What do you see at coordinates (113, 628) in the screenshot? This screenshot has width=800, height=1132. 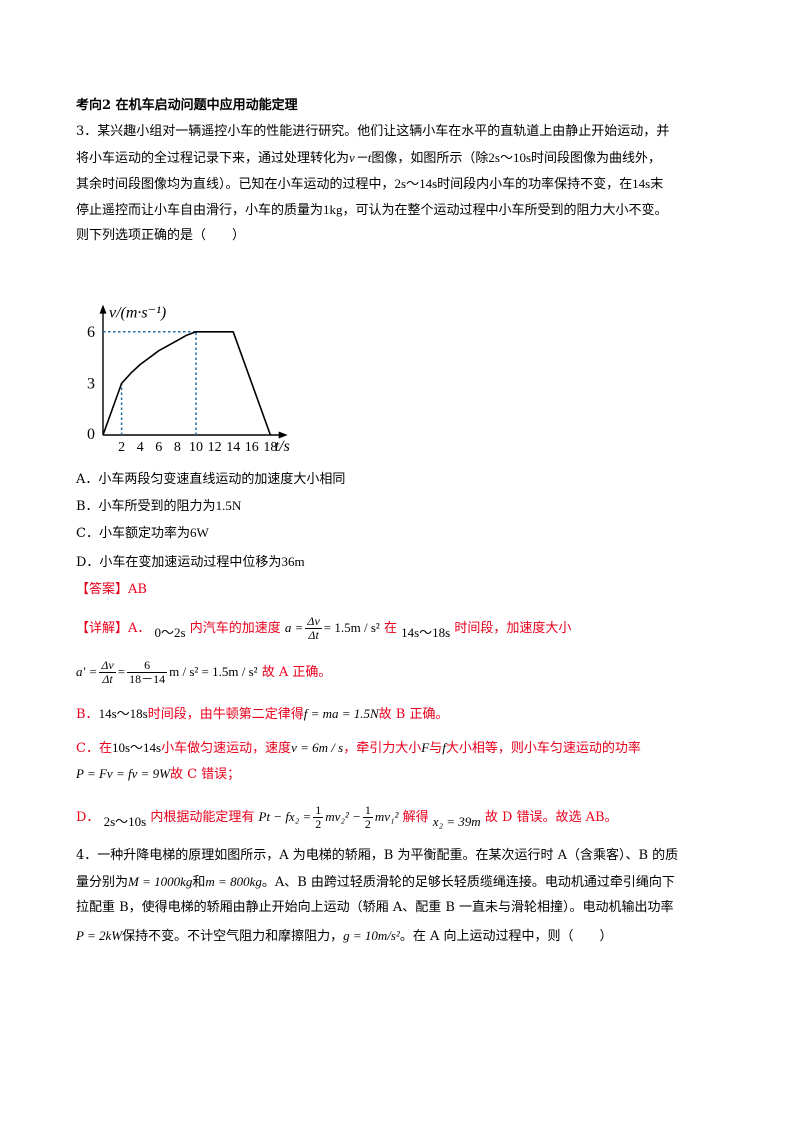 I see `detail-label: 【详解】A．` at bounding box center [113, 628].